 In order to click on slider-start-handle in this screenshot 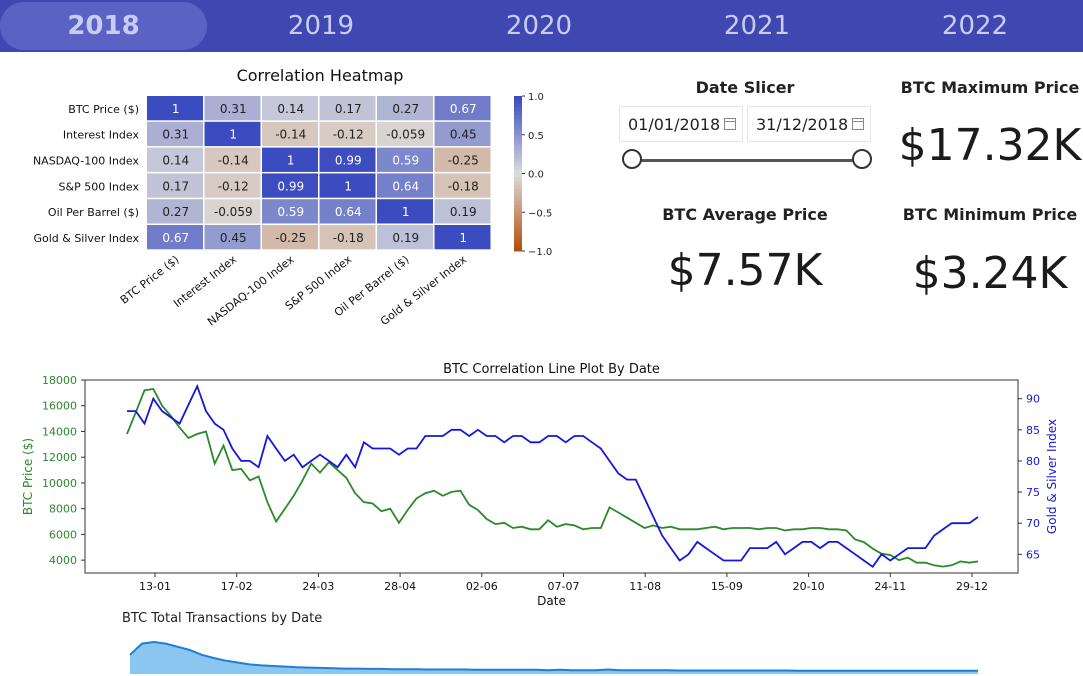, I will do `click(632, 159)`.